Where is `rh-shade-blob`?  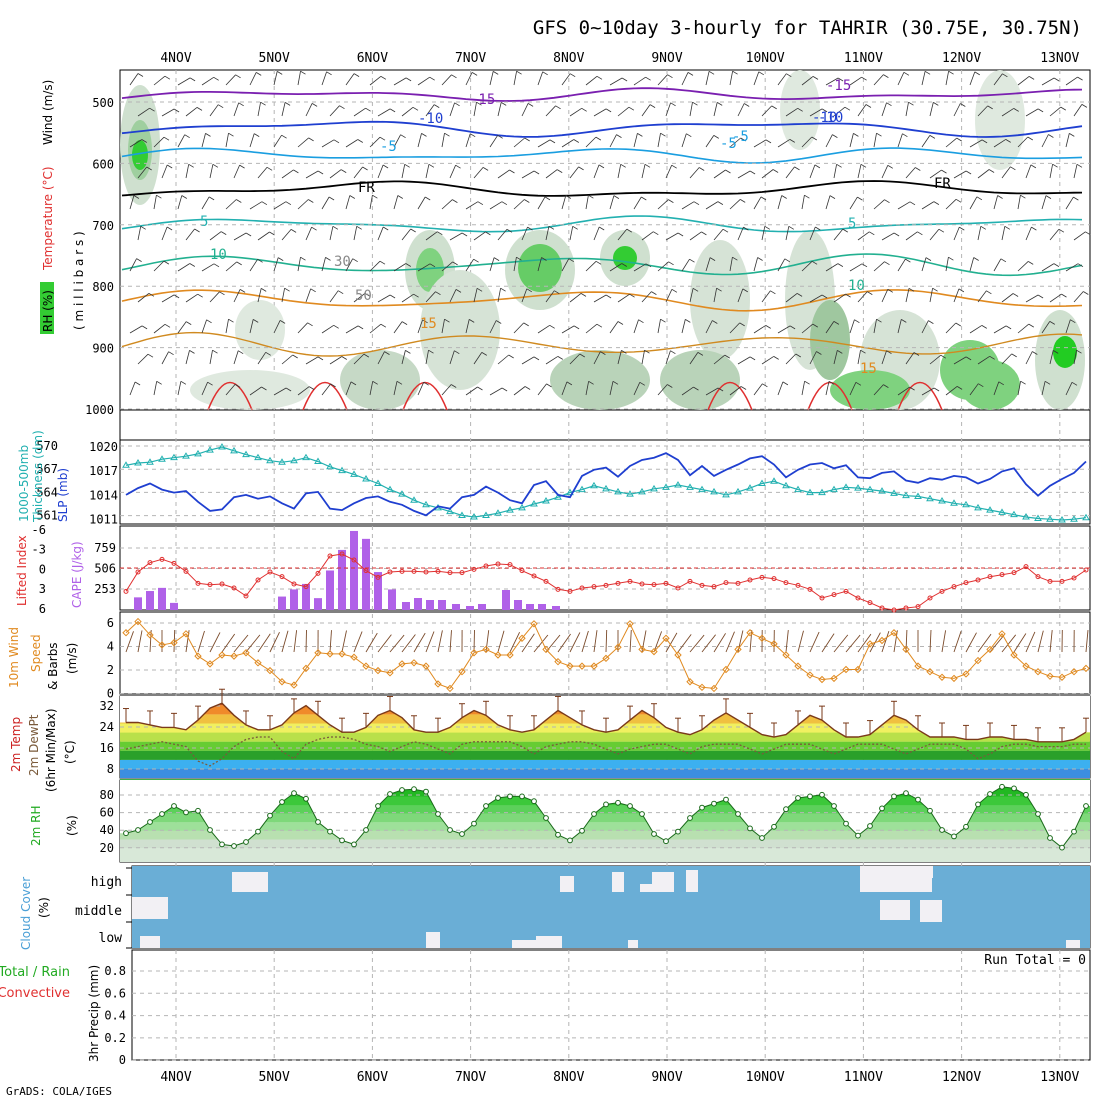 rh-shade-blob is located at coordinates (250, 390).